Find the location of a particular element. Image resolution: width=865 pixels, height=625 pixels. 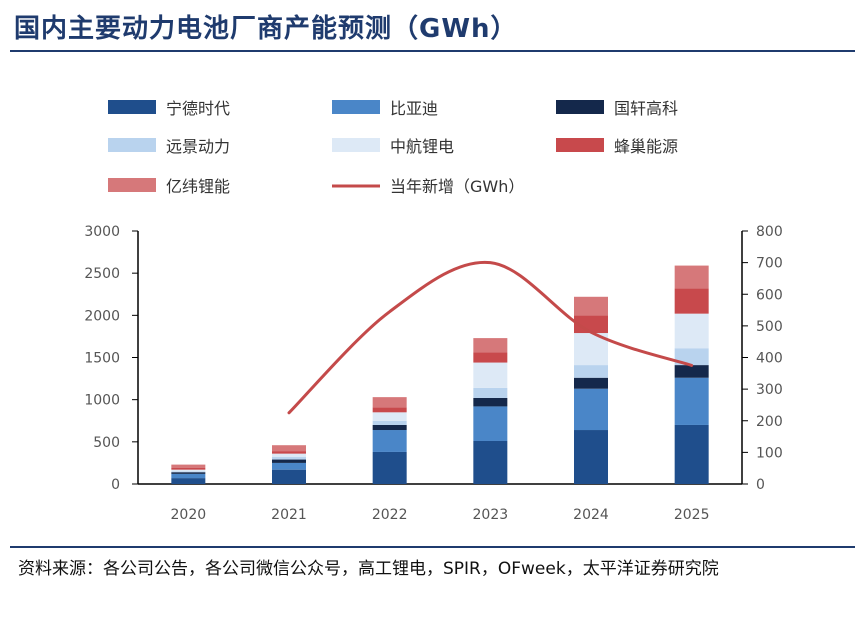

right-tick-label: 400 is located at coordinates (769, 359).